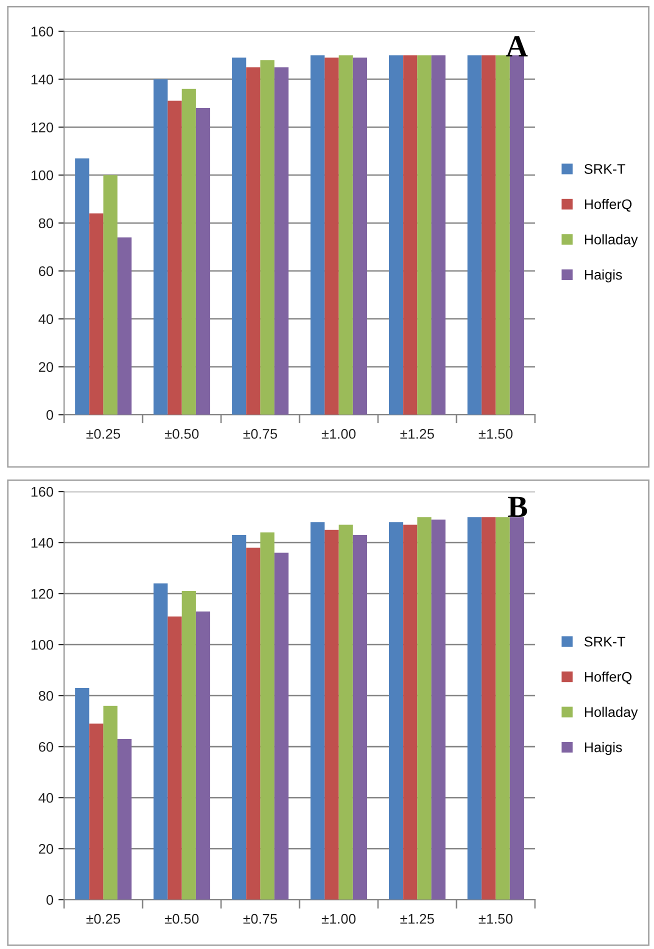  Describe the element at coordinates (517, 46) in the screenshot. I see `chart-title: A` at that location.